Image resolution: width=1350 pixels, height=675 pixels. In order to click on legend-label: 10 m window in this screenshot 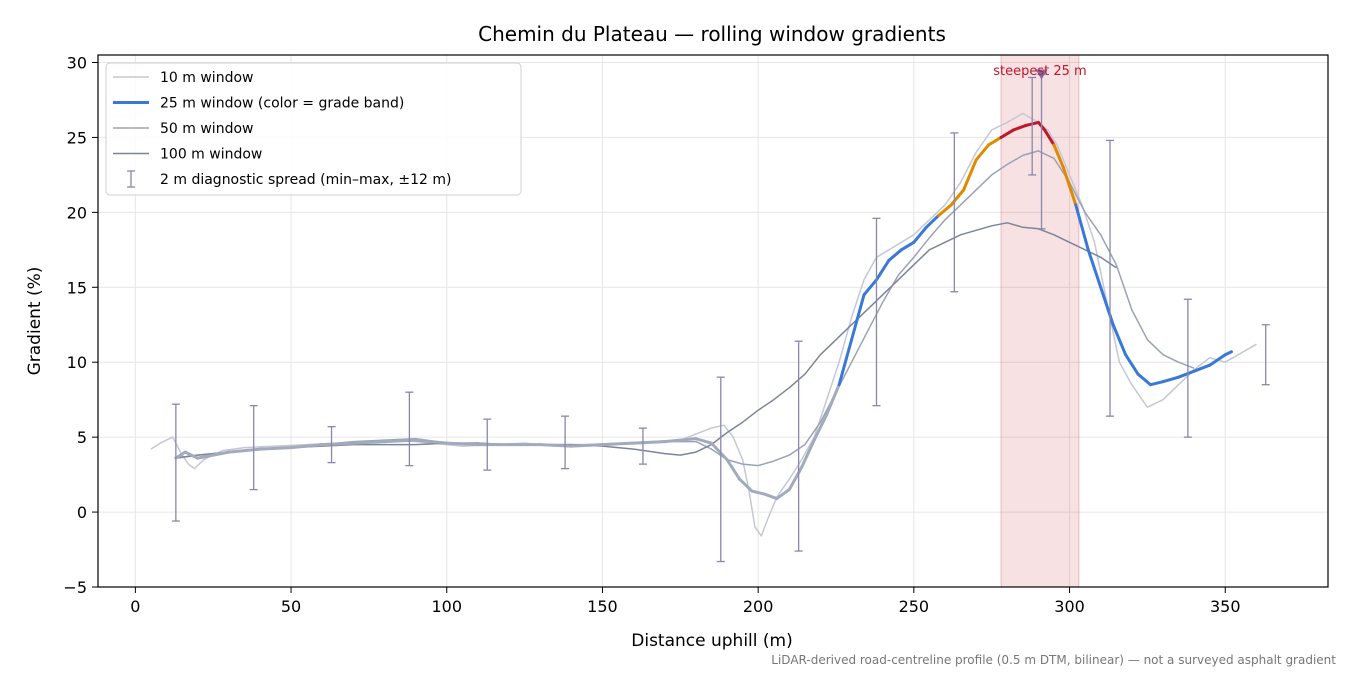, I will do `click(206, 78)`.